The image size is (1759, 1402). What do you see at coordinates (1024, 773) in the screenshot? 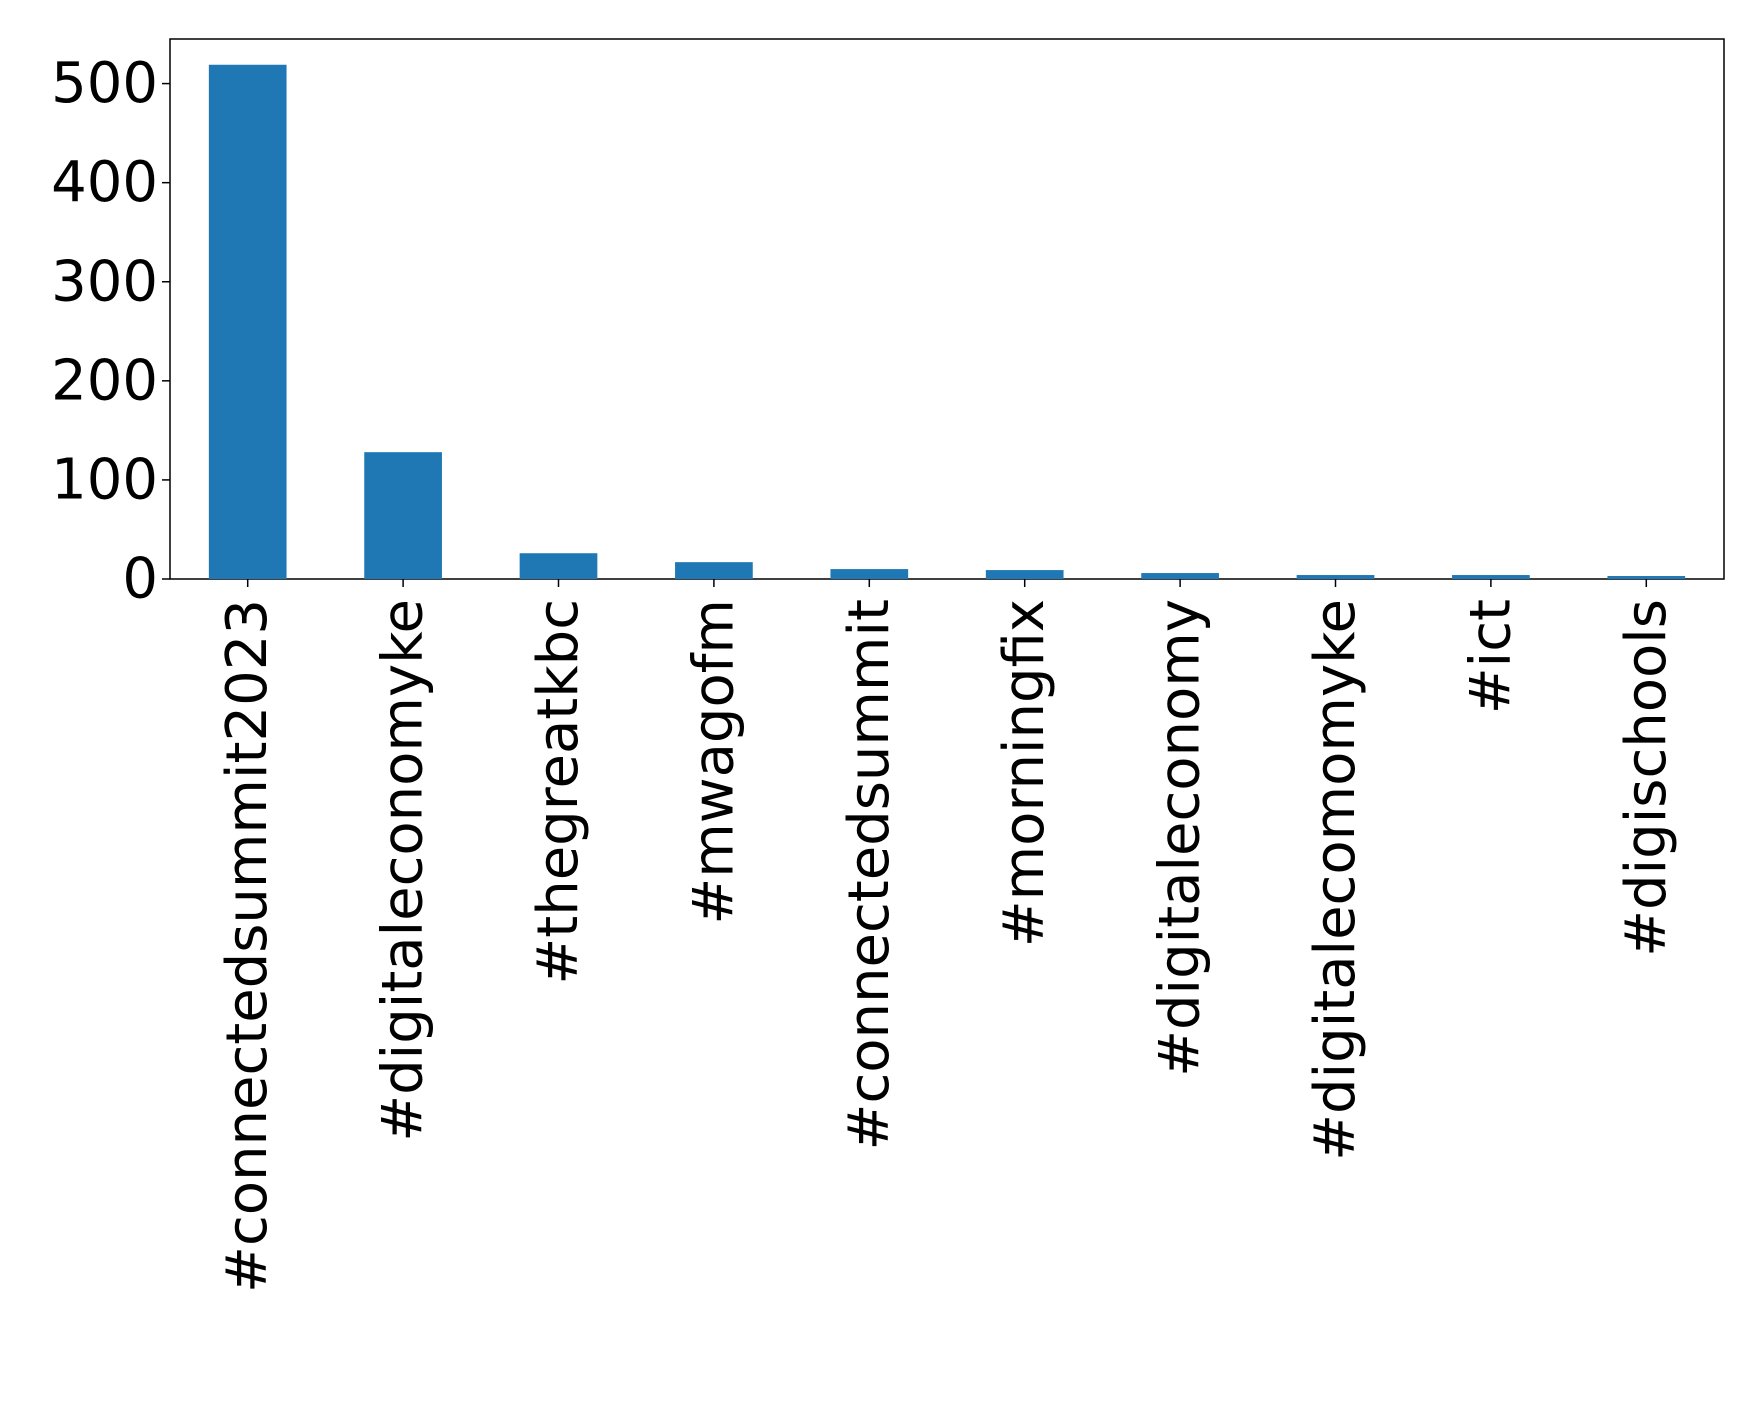
I see `x-tick-label: #morningfix` at bounding box center [1024, 773].